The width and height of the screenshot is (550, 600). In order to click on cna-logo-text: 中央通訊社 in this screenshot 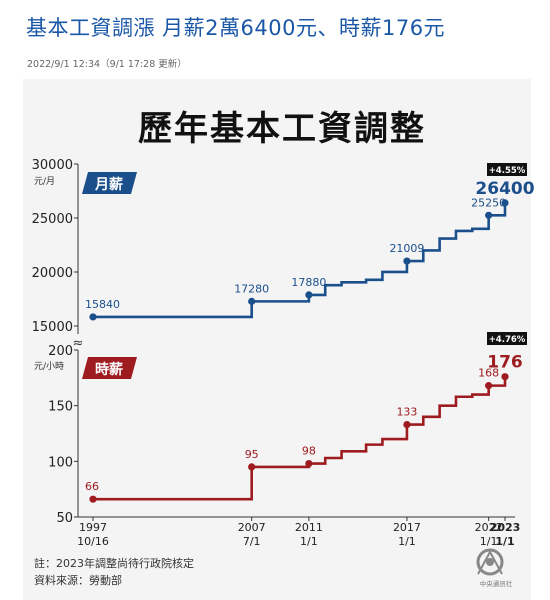, I will do `click(496, 583)`.